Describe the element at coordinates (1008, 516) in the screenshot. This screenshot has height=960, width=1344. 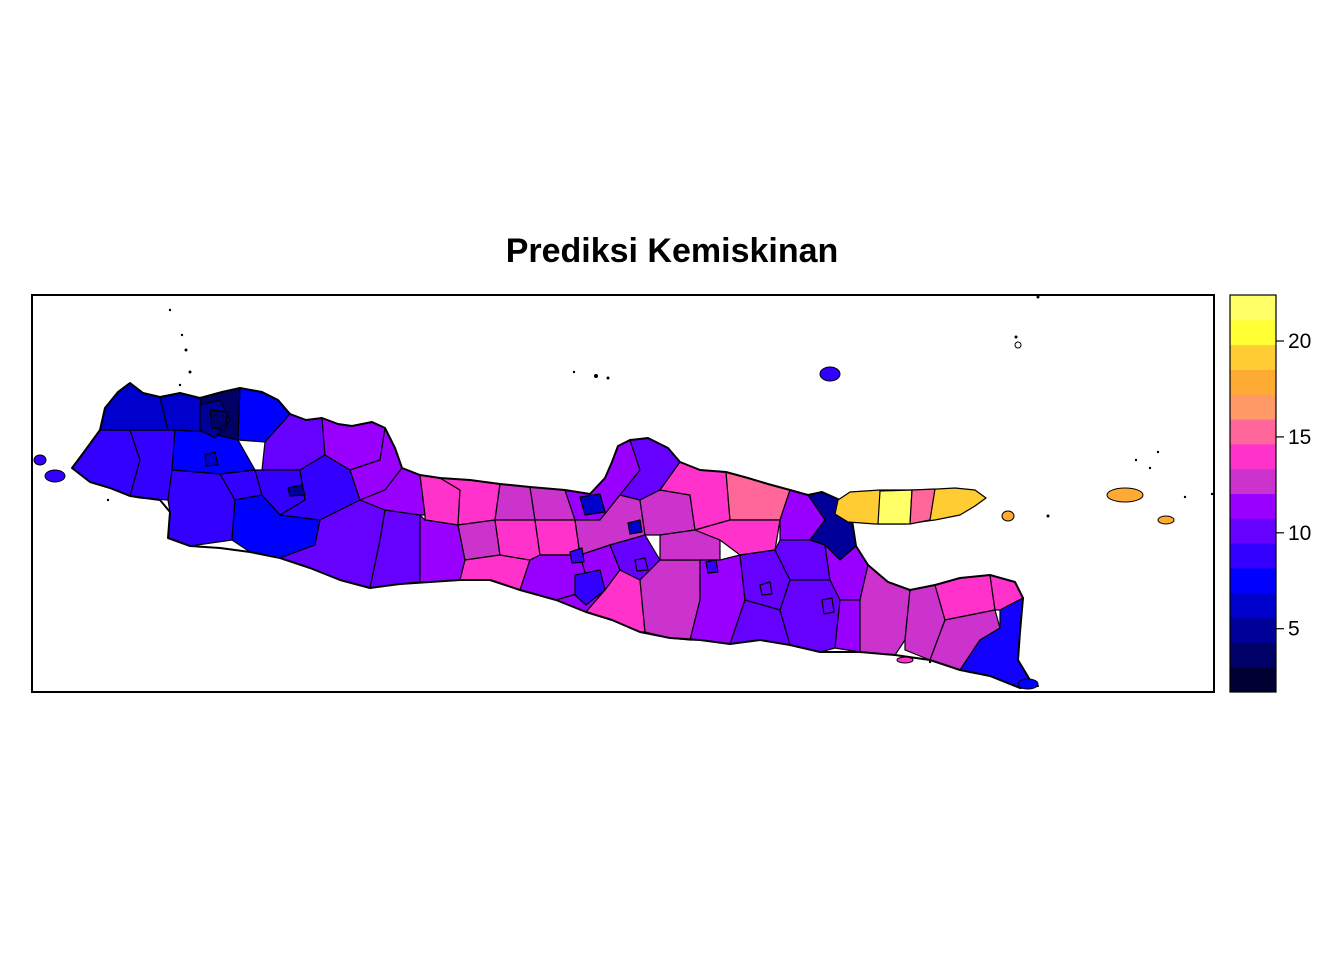
I see `island-sapudi` at that location.